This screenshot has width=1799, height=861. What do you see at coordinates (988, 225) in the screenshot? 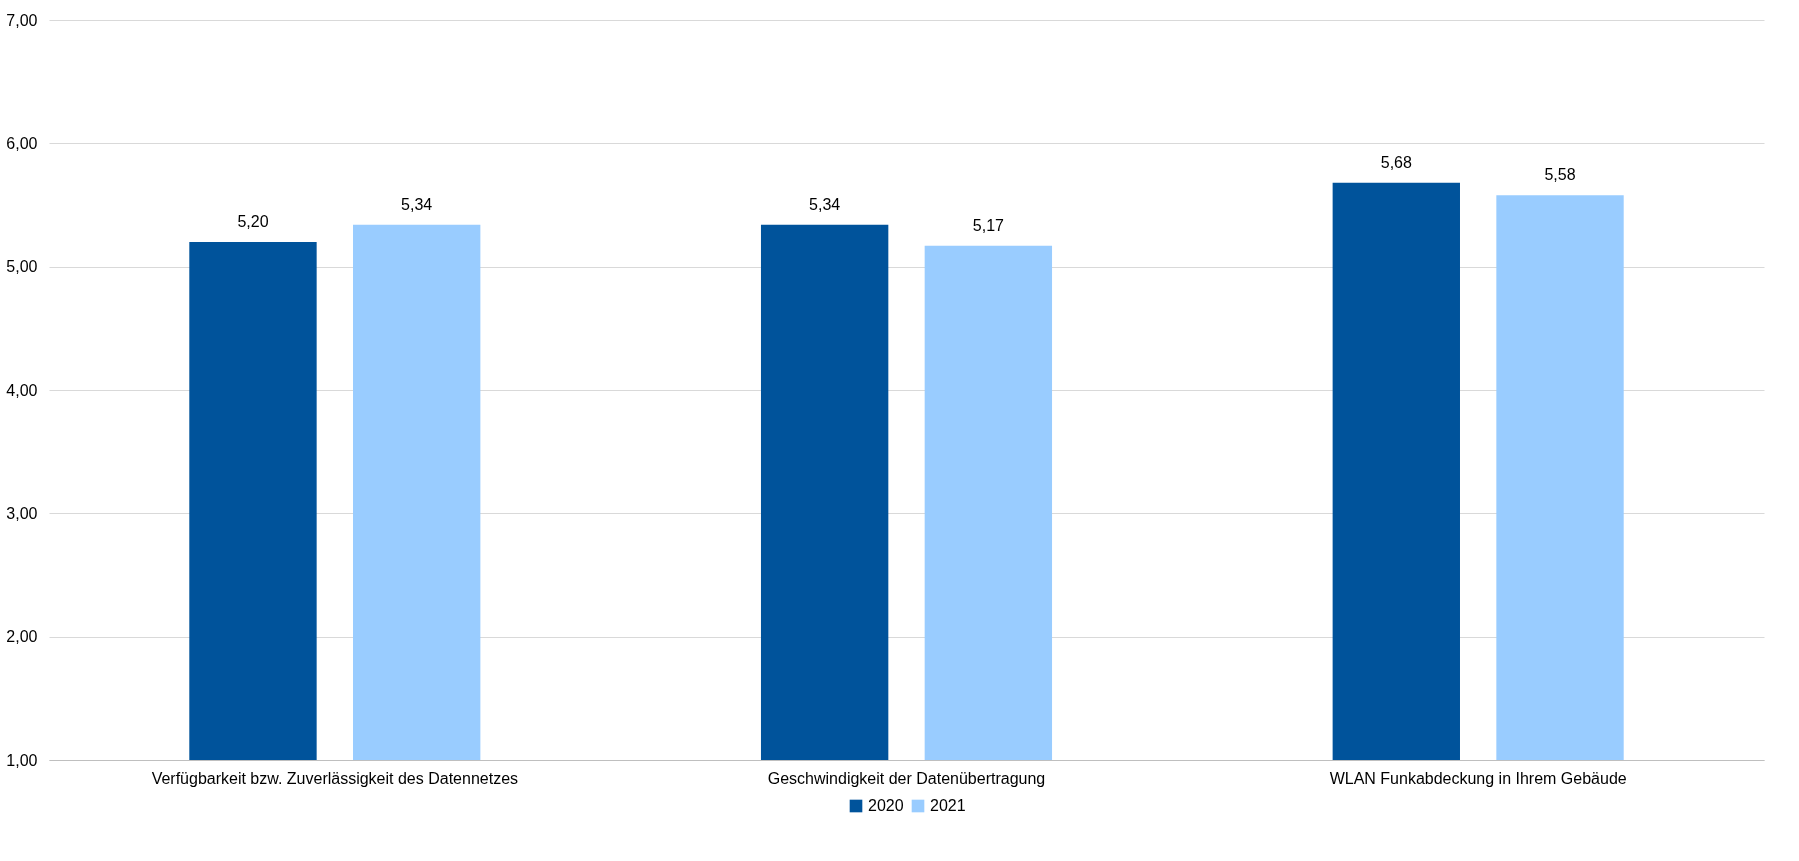
I see `data-label: 5,17` at bounding box center [988, 225].